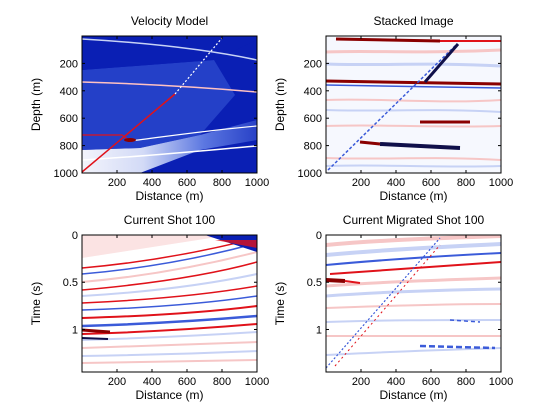 Image resolution: width=560 pixels, height=420 pixels. What do you see at coordinates (257, 382) in the screenshot?
I see `current-shot-xtick-label: 1000` at bounding box center [257, 382].